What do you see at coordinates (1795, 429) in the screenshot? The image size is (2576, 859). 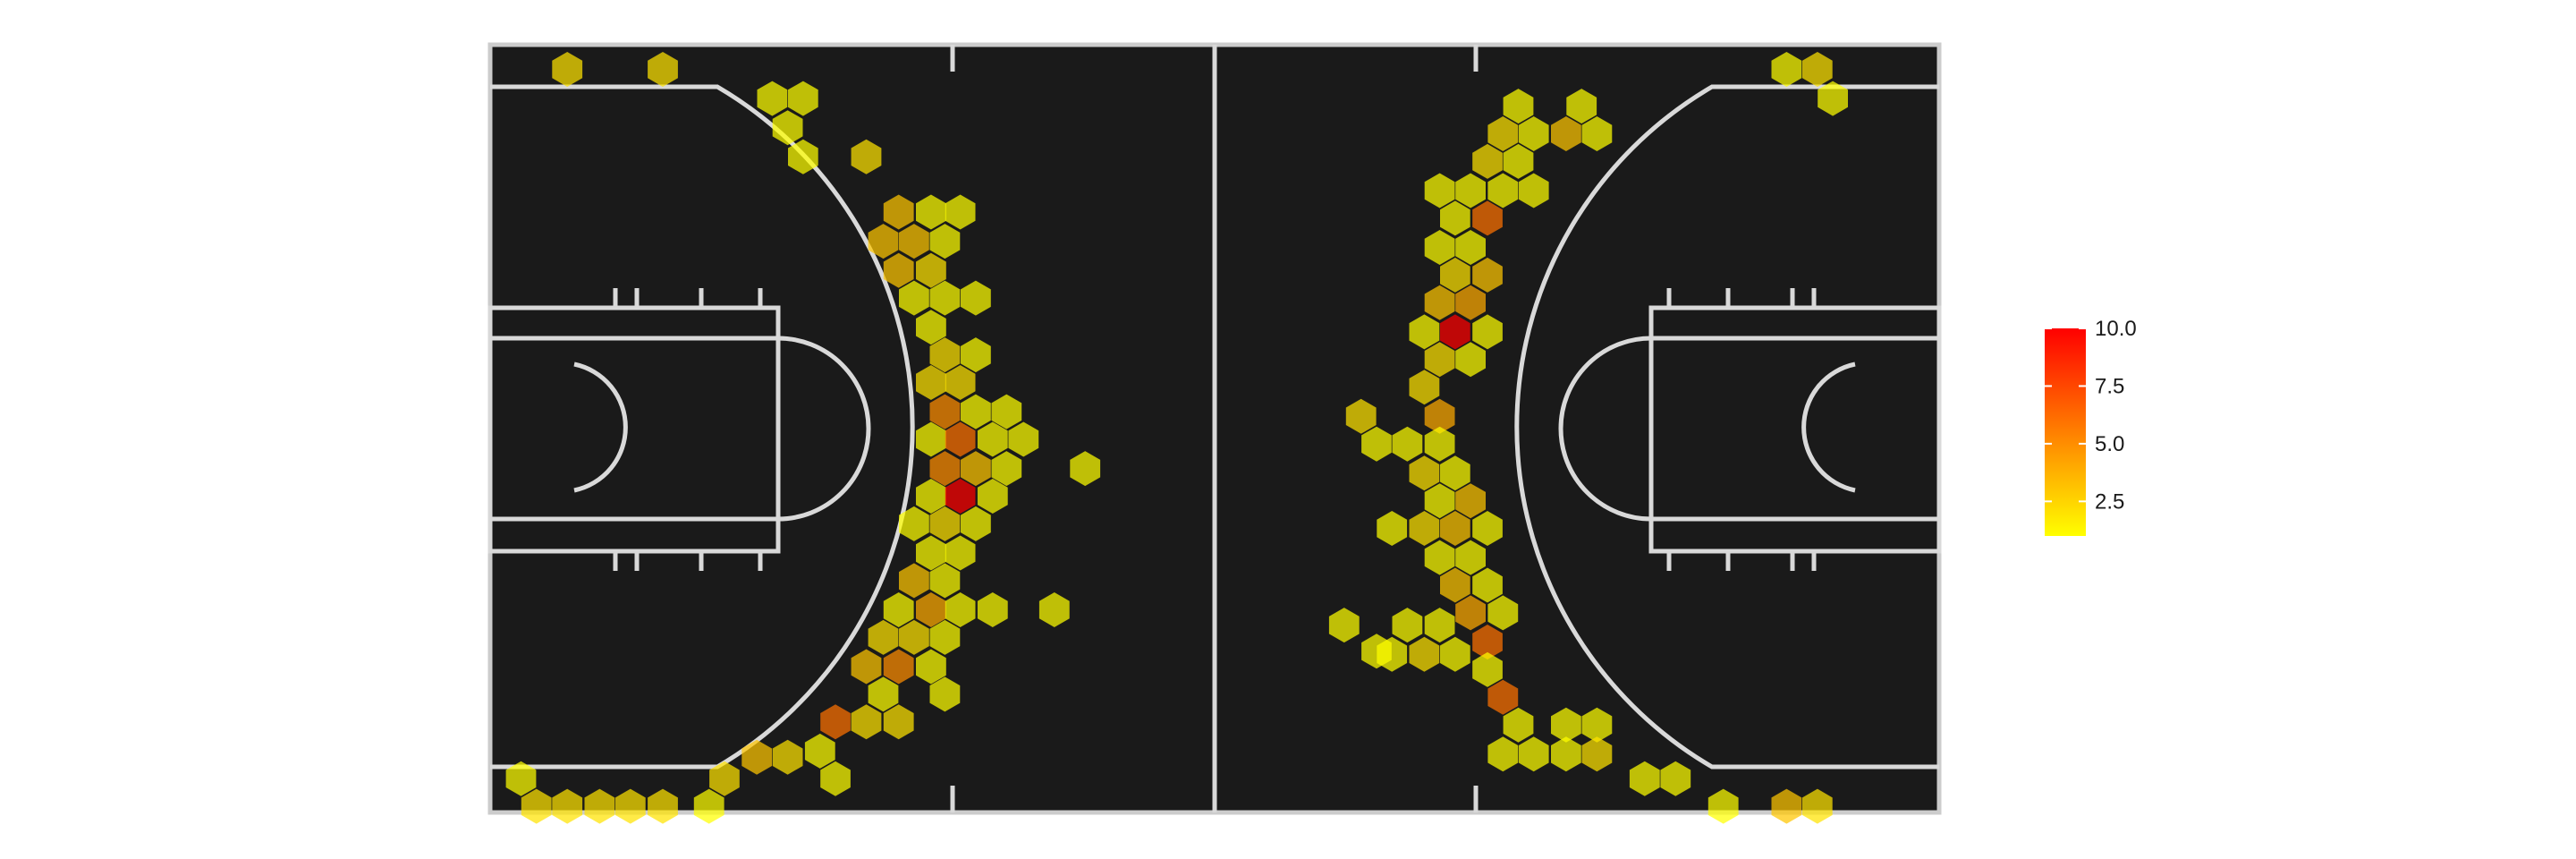 I see `right-inner-lane` at bounding box center [1795, 429].